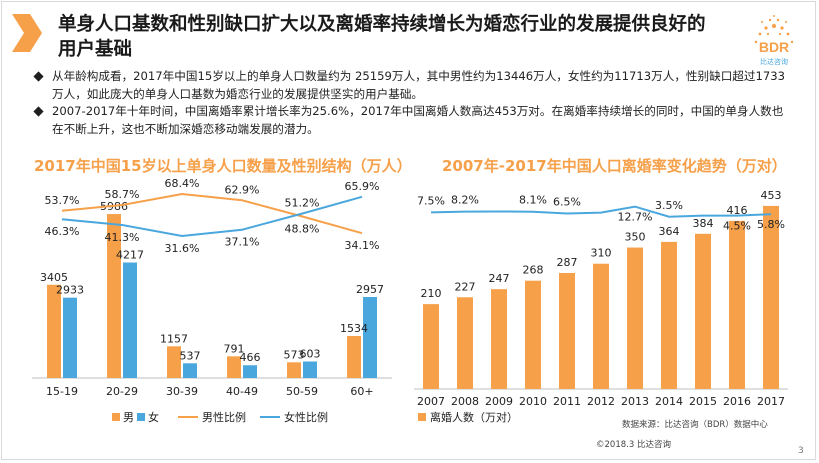 Image resolution: width=819 pixels, height=463 pixels. I want to click on left-category-label: 15-19, so click(62, 391).